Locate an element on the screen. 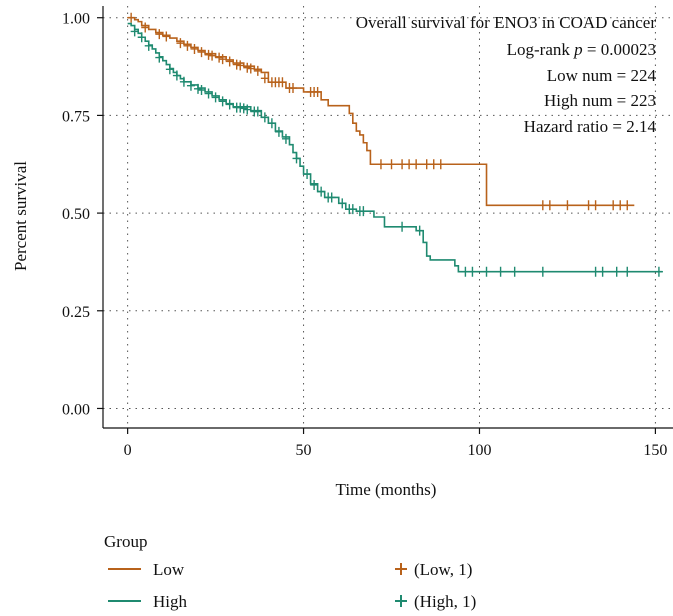  y-tick-label: 0.75 is located at coordinates (76, 116).